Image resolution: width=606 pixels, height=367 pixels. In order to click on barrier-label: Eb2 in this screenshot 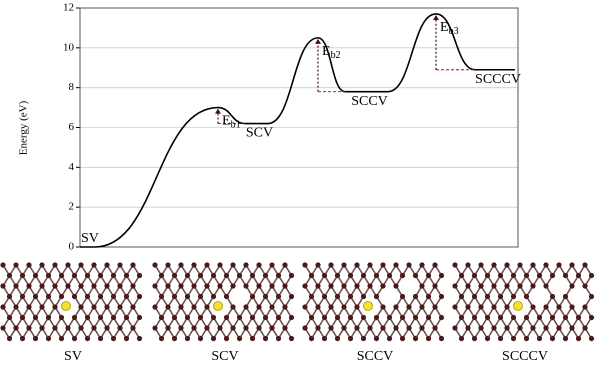, I will do `click(331, 52)`.